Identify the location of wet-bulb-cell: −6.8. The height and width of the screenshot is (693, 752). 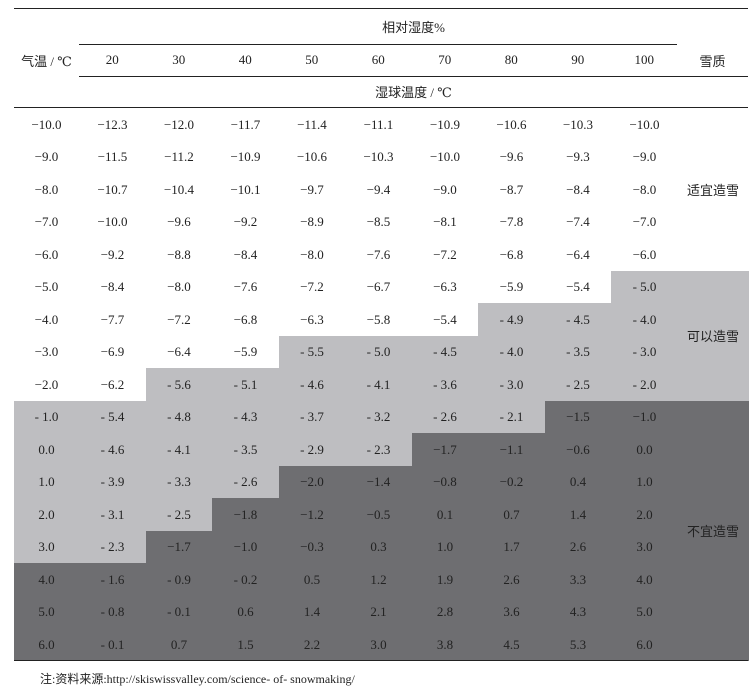
(245, 319).